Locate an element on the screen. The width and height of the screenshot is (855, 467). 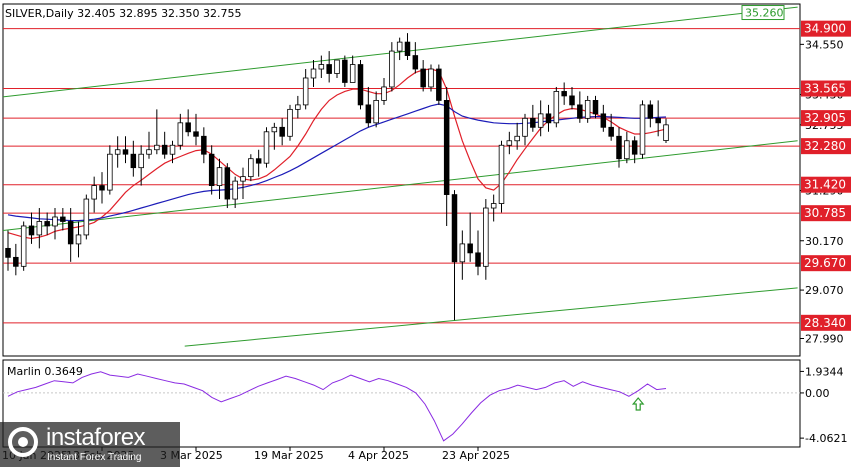
logo-tagline: Instant Forex Trading is located at coordinates (94, 457).